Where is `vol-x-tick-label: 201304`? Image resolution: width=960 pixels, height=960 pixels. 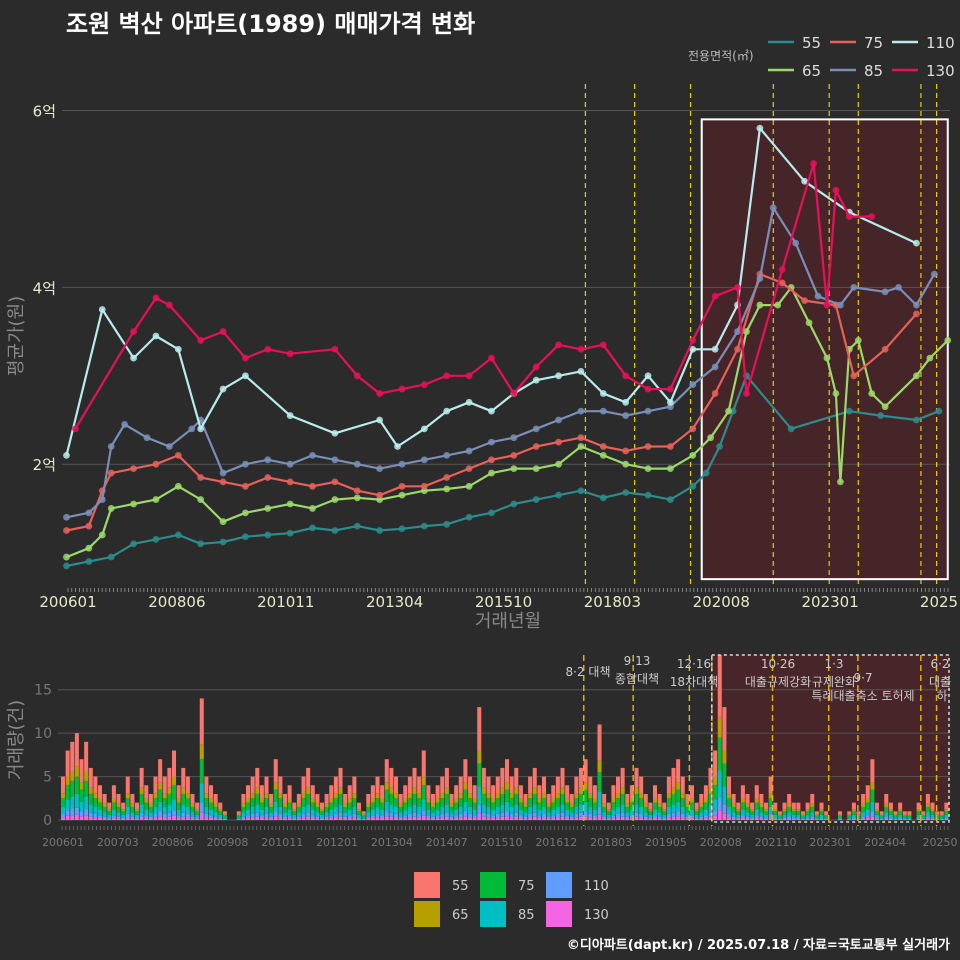 vol-x-tick-label: 201304 is located at coordinates (392, 842).